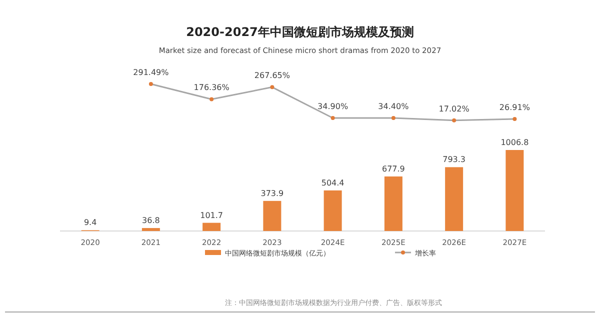 This screenshot has width=600, height=327. I want to click on data-label: 17.02%, so click(454, 109).